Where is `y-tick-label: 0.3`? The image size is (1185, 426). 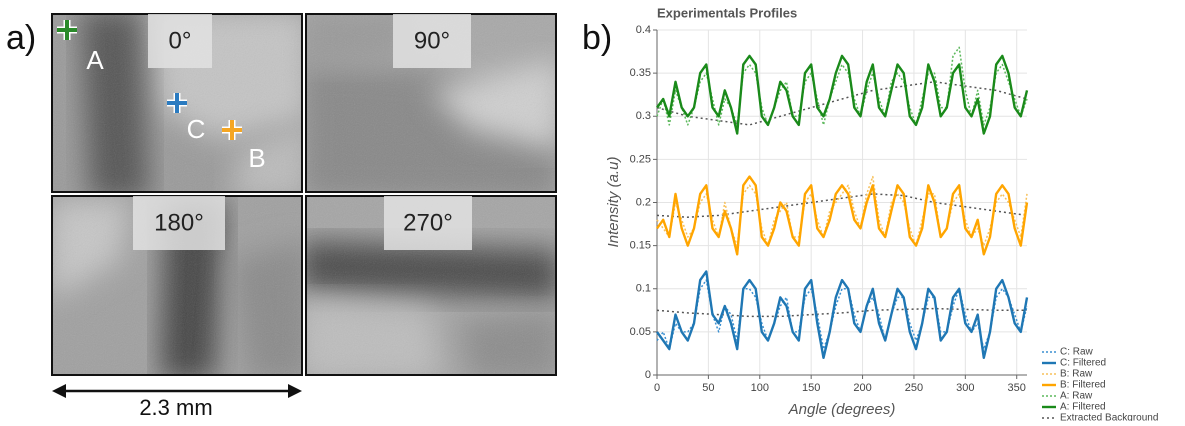
y-tick-label: 0.3 is located at coordinates (643, 116).